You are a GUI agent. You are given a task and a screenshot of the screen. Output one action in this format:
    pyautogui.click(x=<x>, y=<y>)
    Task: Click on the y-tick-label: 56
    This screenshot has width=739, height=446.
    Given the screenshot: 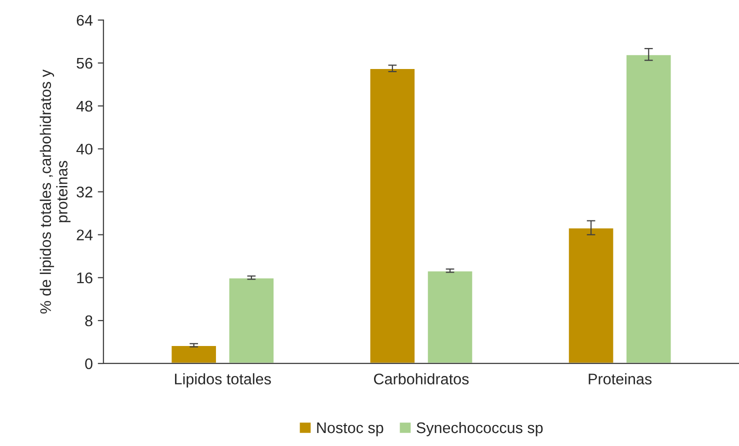 What is the action you would take?
    pyautogui.click(x=84, y=63)
    